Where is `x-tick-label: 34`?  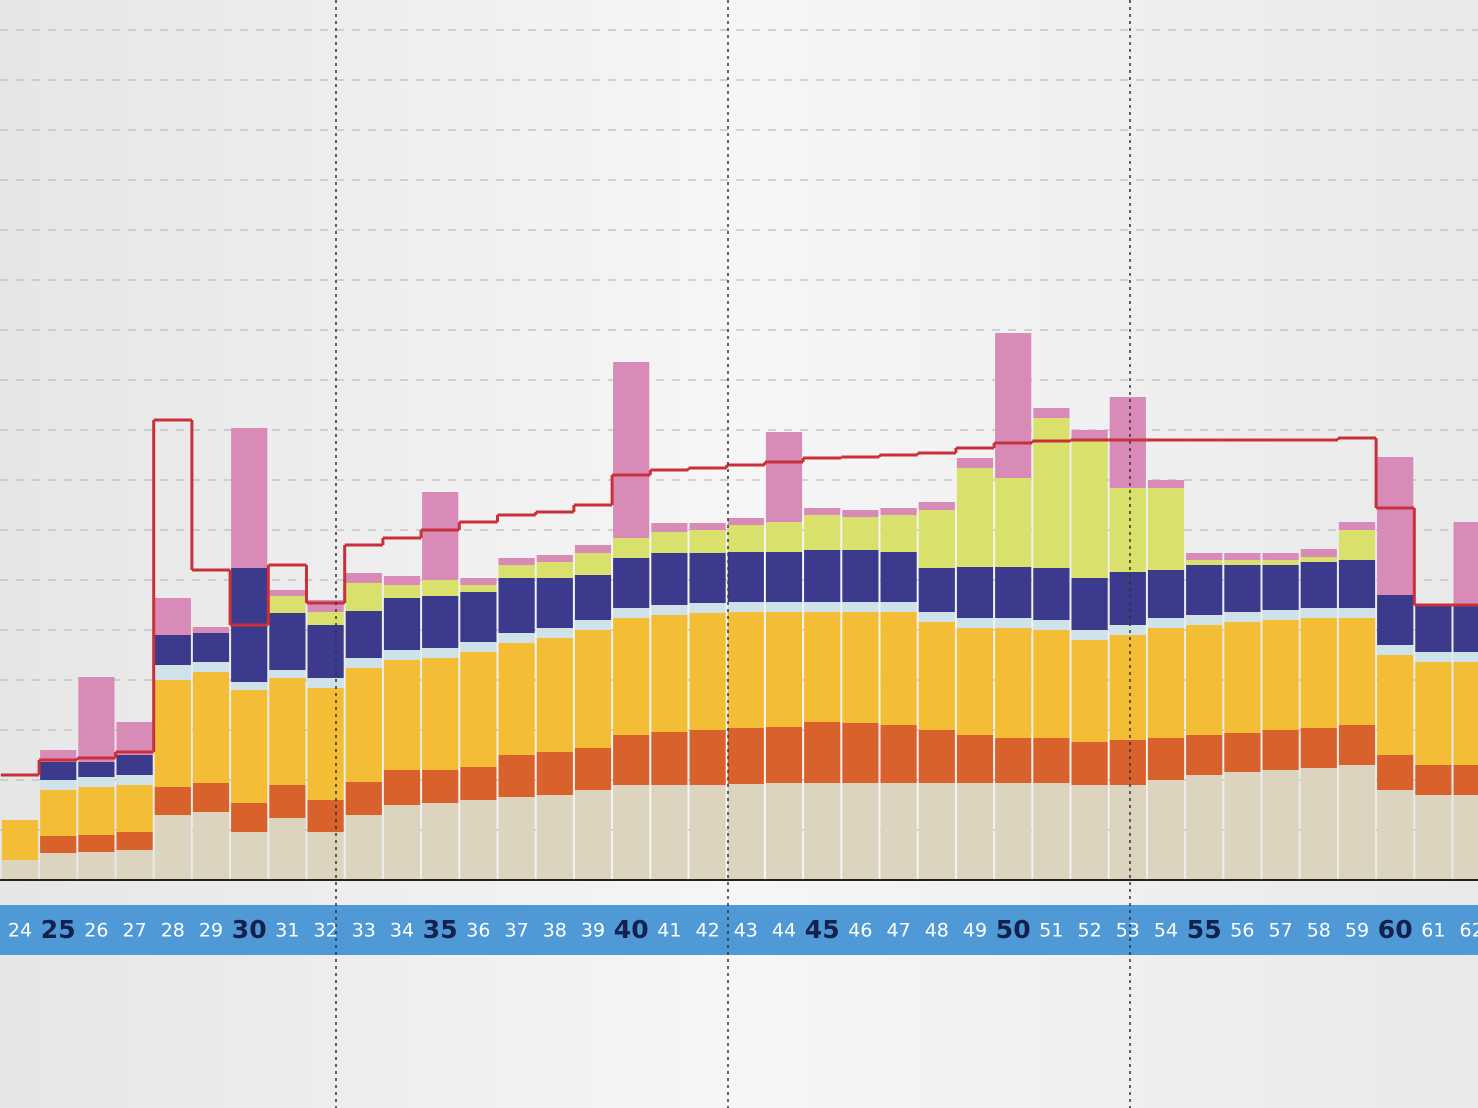
x-tick-label: 34 is located at coordinates (402, 931).